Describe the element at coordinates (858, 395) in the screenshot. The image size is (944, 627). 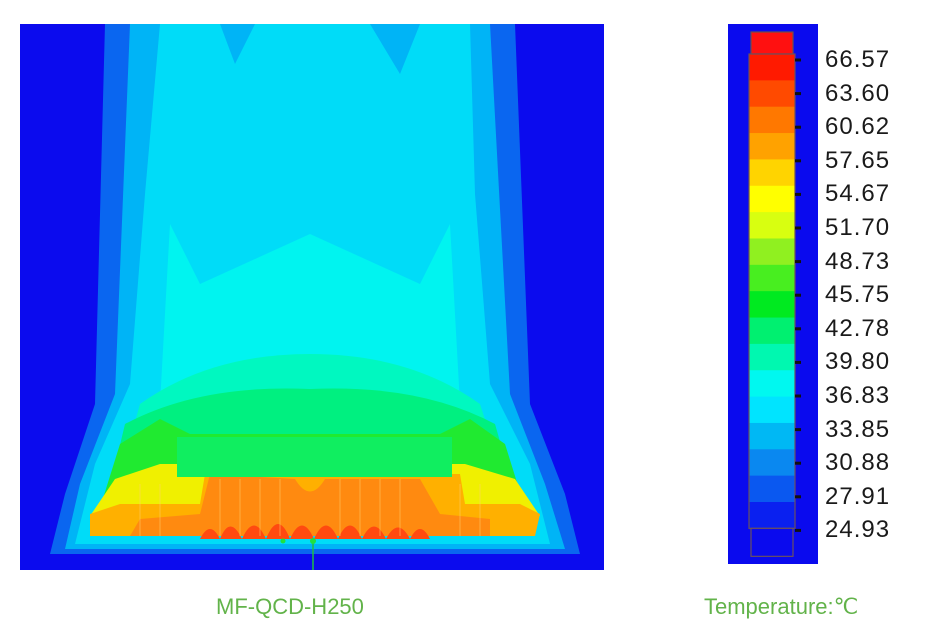
I see `colorbar-tick-label: 36.83` at that location.